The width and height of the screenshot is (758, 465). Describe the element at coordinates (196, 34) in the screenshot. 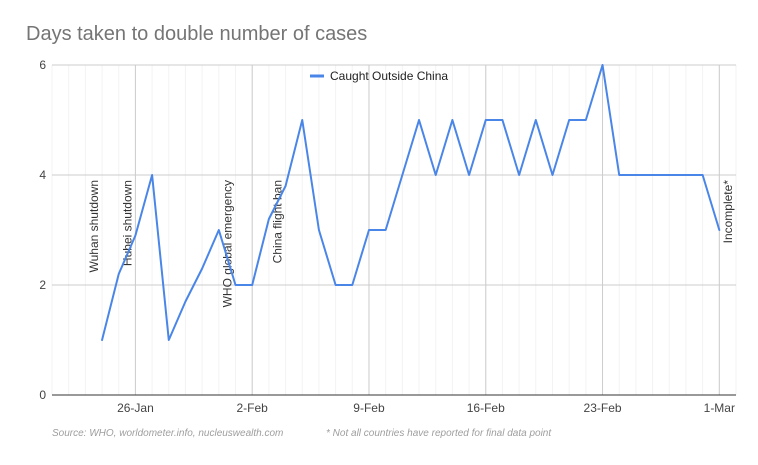

I see `chart-title: Days taken to double number of cases` at that location.